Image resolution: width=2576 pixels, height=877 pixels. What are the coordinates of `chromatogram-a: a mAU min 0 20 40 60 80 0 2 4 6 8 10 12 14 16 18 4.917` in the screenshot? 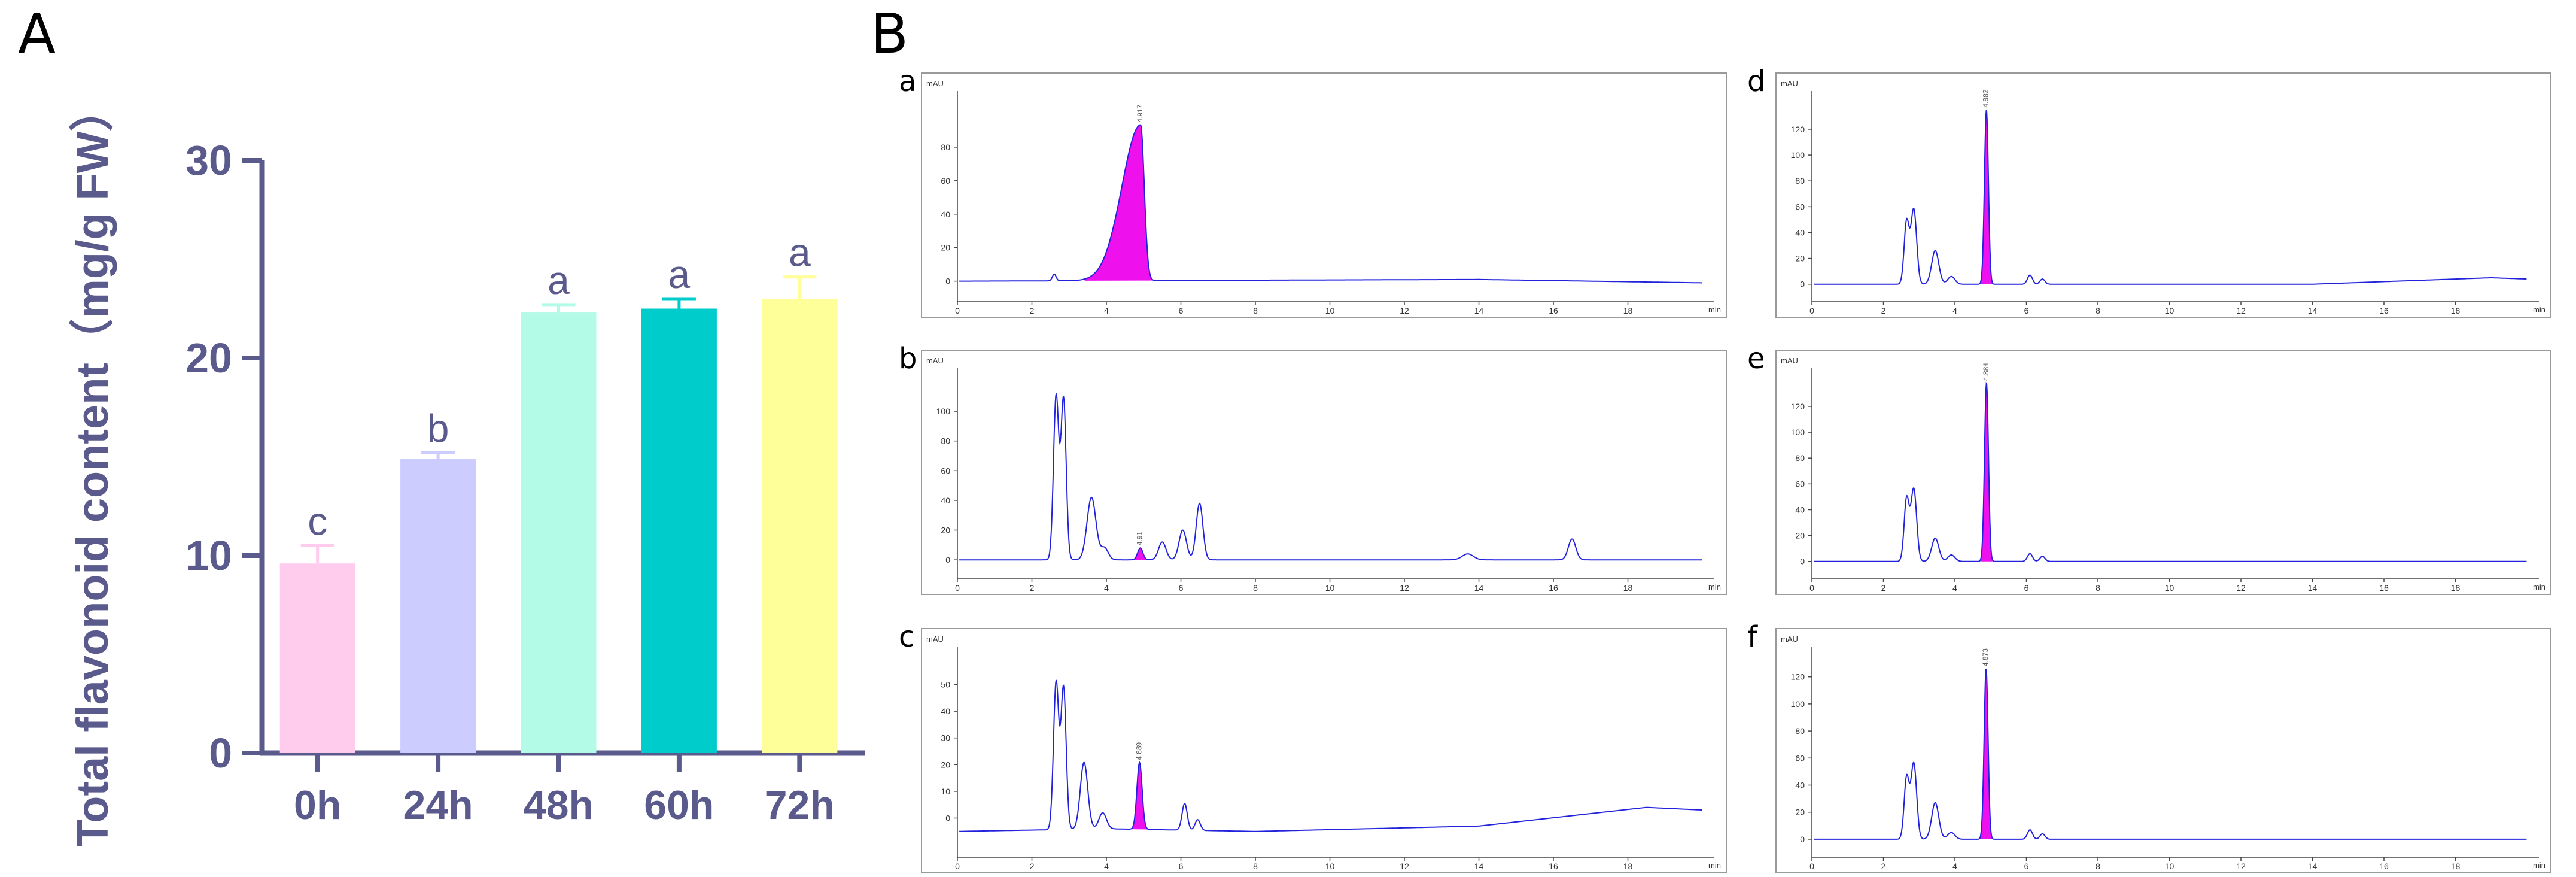 It's located at (1313, 192).